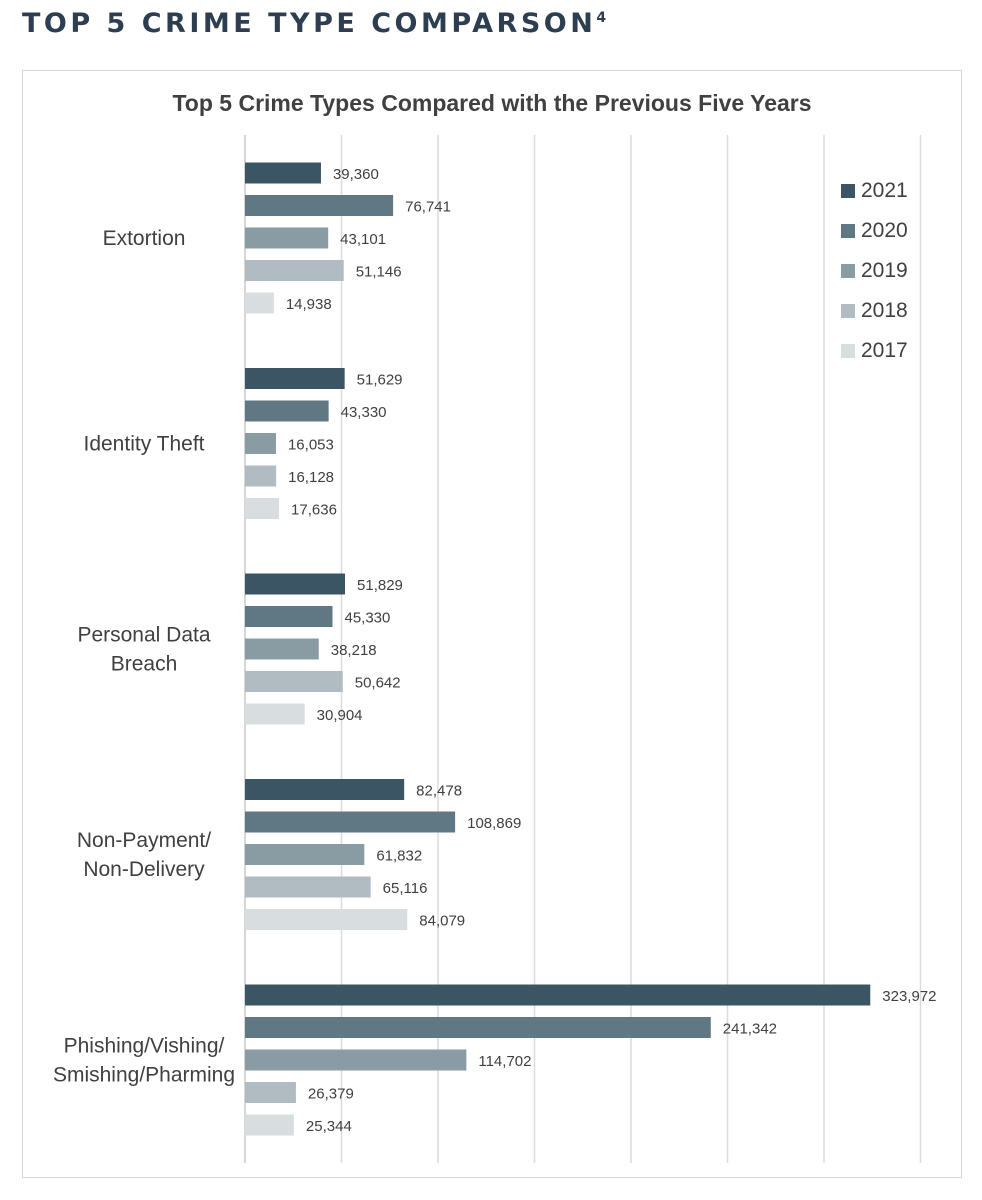  I want to click on data-label: 26,379, so click(331, 1094).